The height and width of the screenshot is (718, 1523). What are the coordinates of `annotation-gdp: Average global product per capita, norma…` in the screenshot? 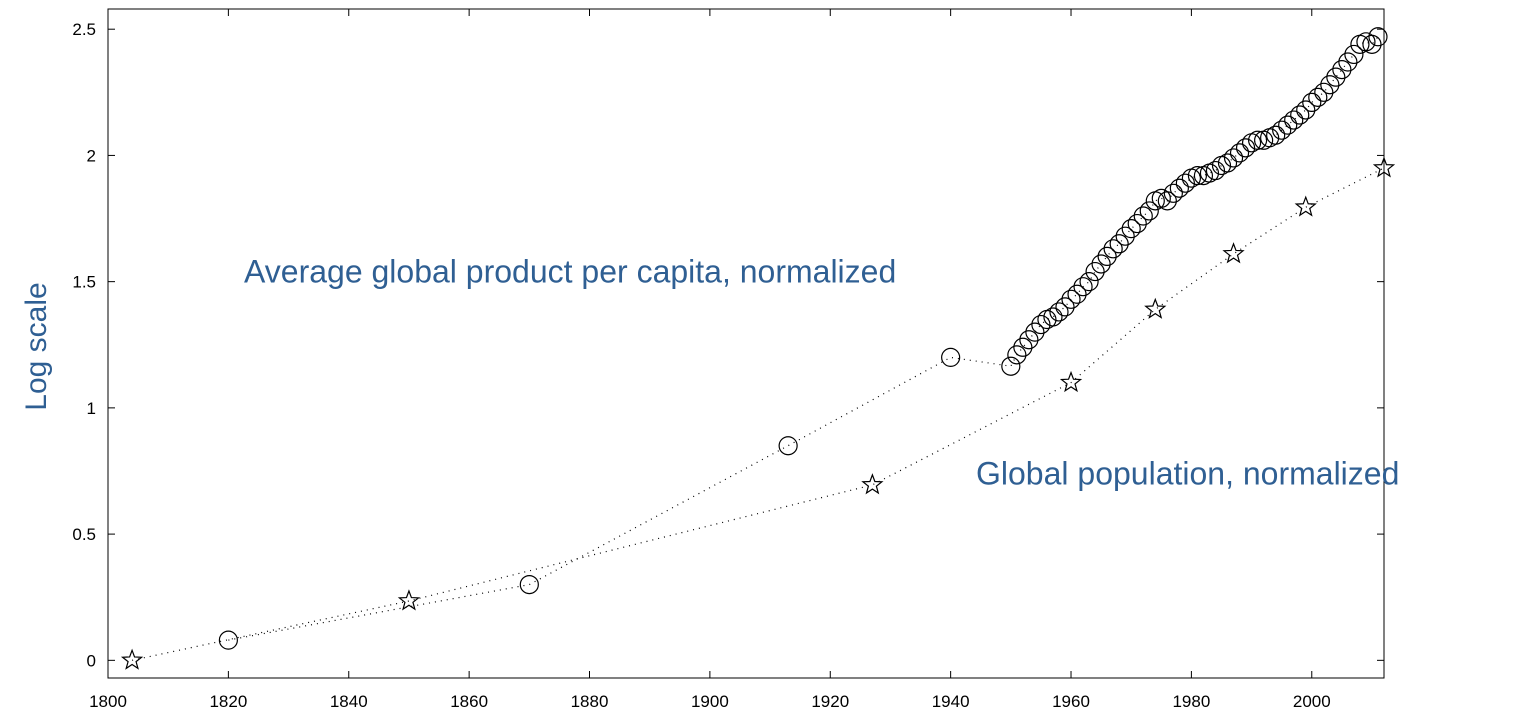 It's located at (570, 272).